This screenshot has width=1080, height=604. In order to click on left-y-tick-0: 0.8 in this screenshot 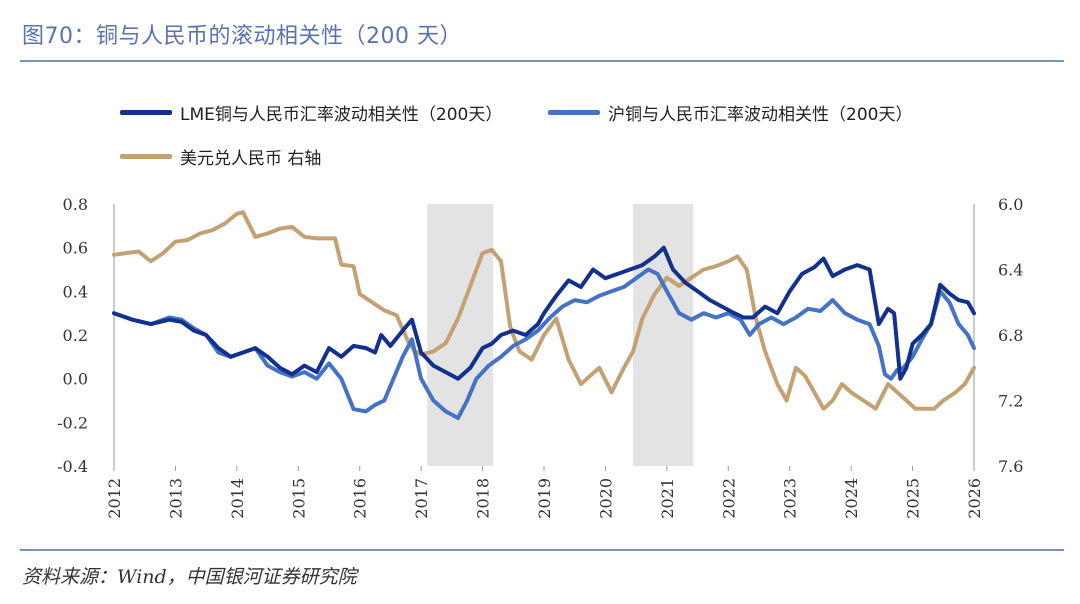, I will do `click(75, 204)`.